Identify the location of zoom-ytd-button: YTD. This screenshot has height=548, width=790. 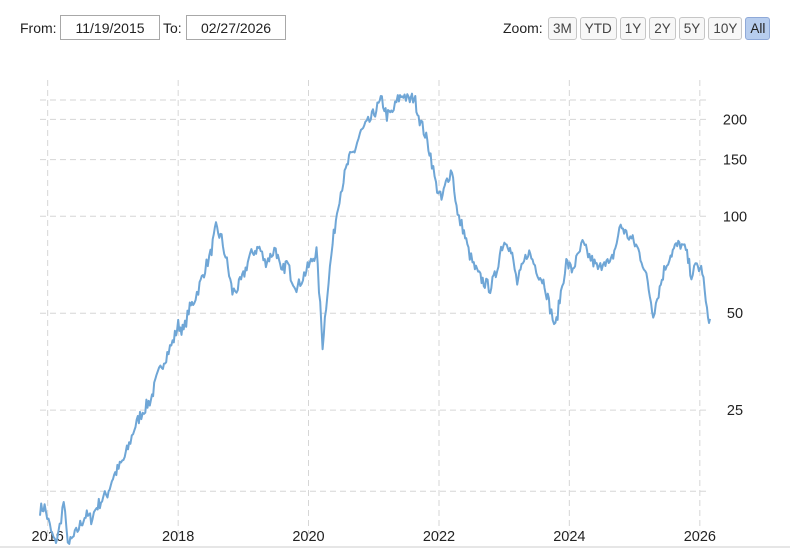
(598, 28).